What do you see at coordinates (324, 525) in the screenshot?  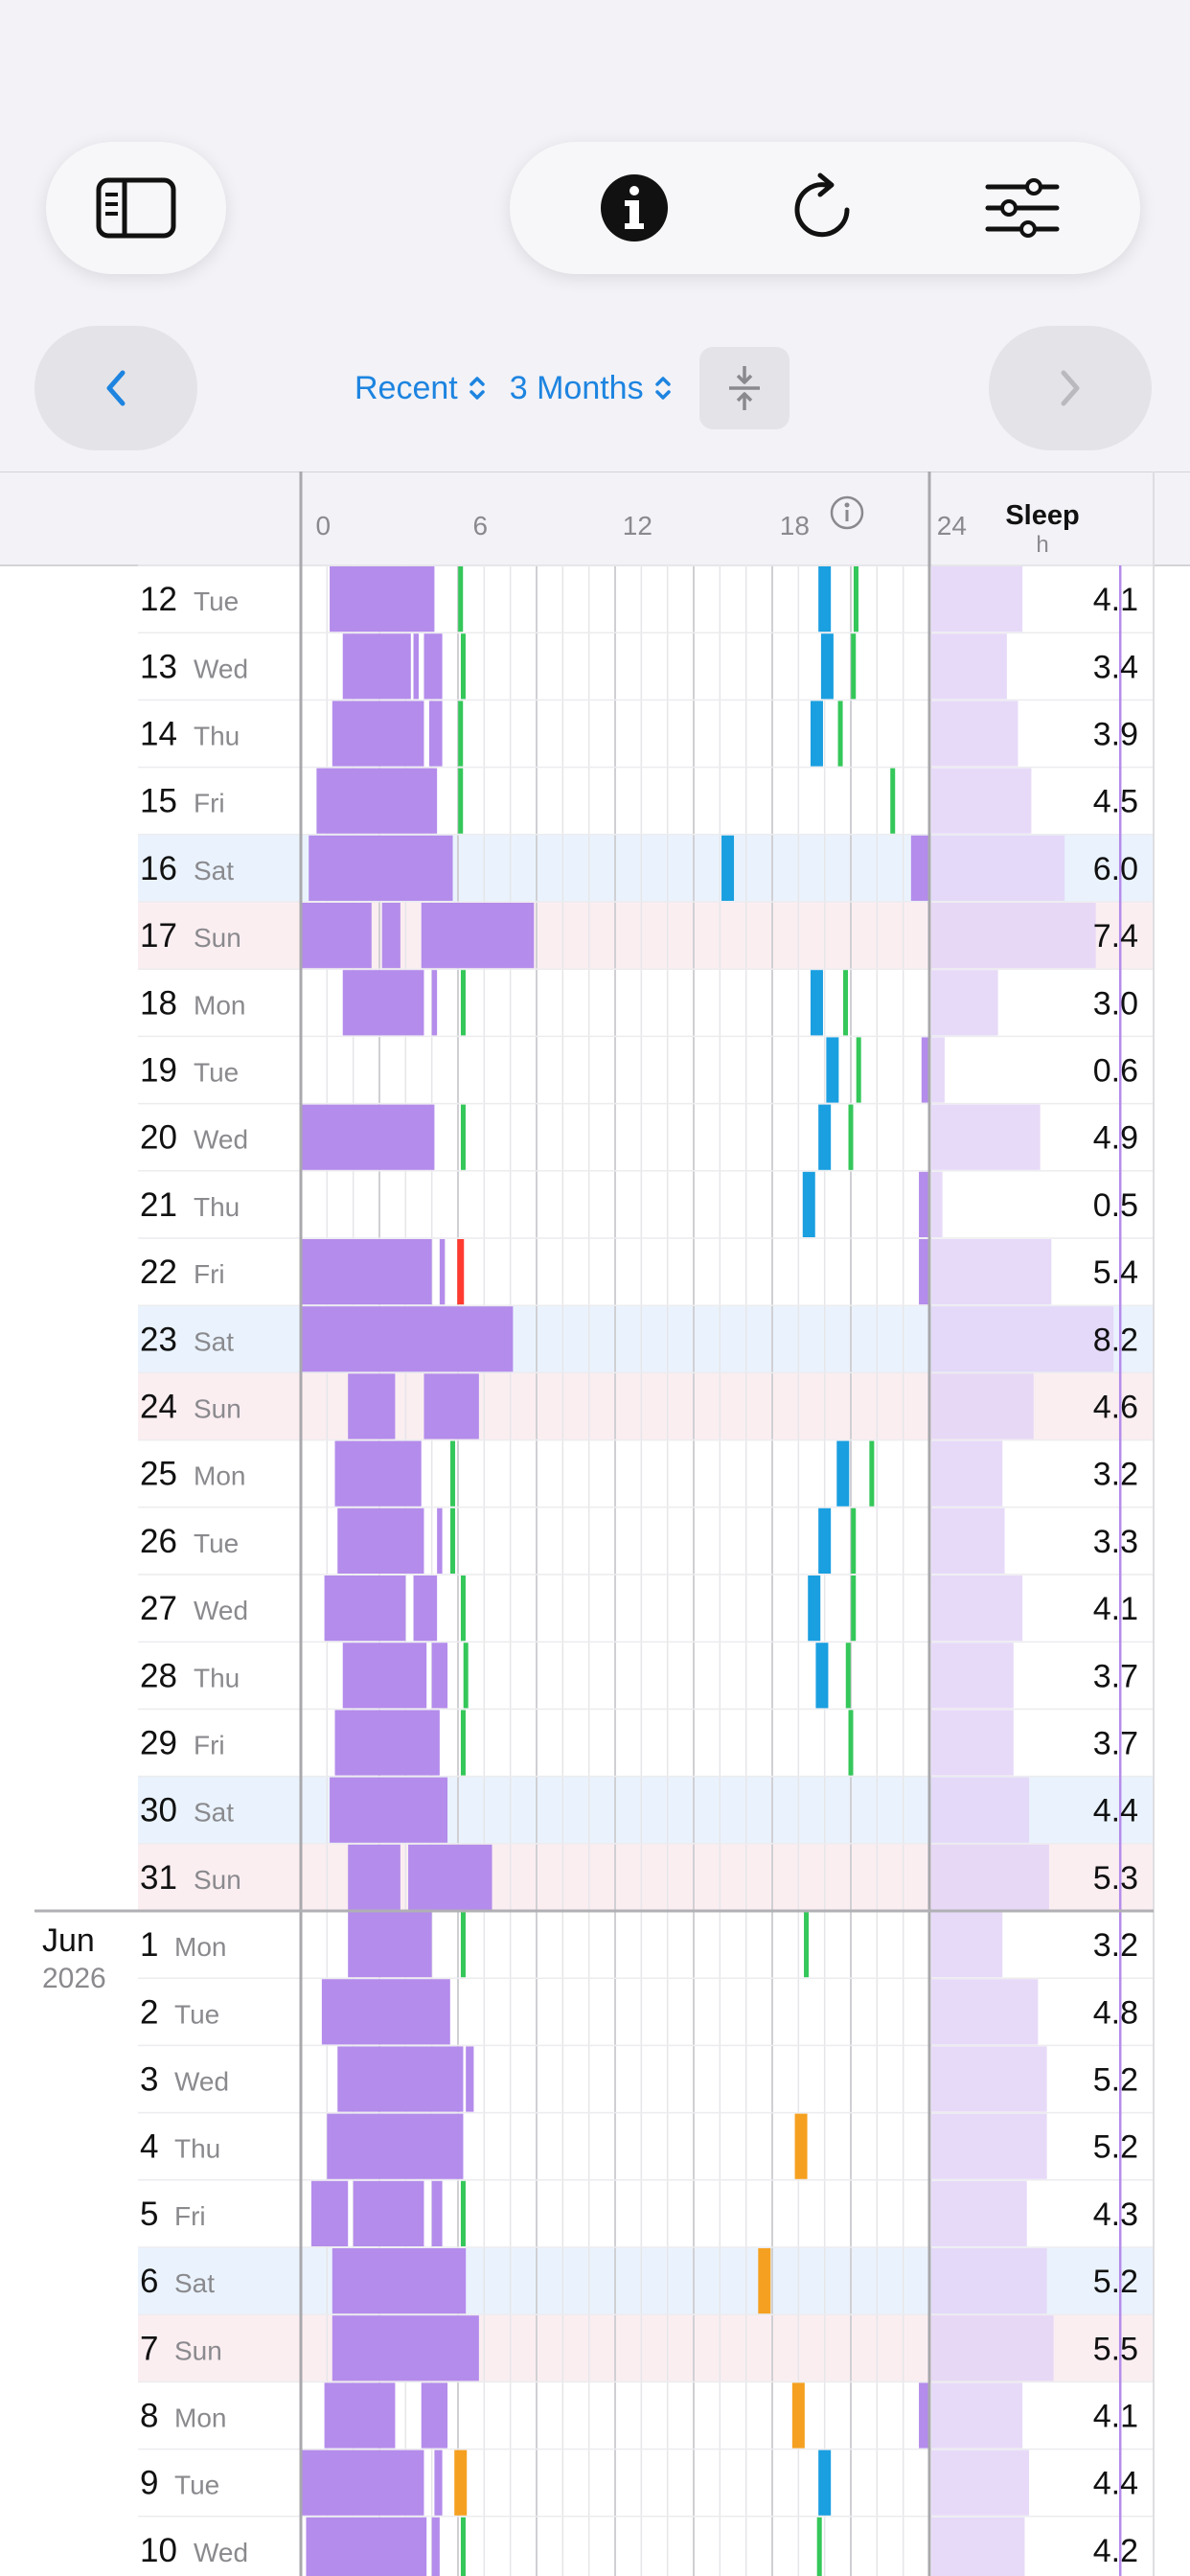 I see `x-tick-label: 0` at bounding box center [324, 525].